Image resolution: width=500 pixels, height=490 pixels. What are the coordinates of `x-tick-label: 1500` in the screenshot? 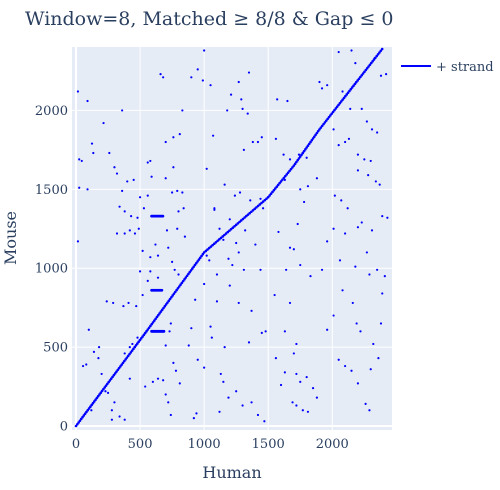 It's located at (268, 444).